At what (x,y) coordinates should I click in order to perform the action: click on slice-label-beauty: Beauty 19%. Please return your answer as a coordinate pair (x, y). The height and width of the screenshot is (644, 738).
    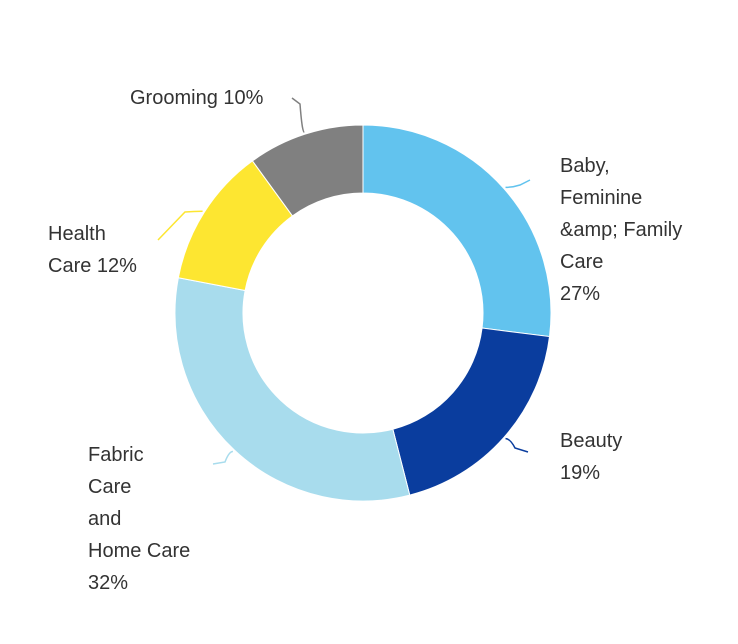
    Looking at the image, I should click on (594, 457).